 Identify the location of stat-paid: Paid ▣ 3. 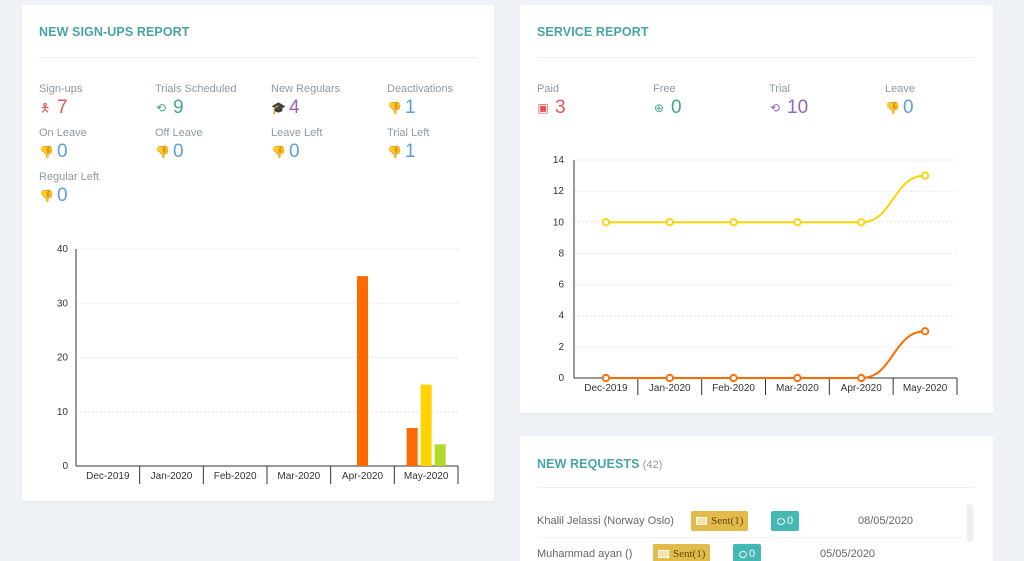
(592, 101).